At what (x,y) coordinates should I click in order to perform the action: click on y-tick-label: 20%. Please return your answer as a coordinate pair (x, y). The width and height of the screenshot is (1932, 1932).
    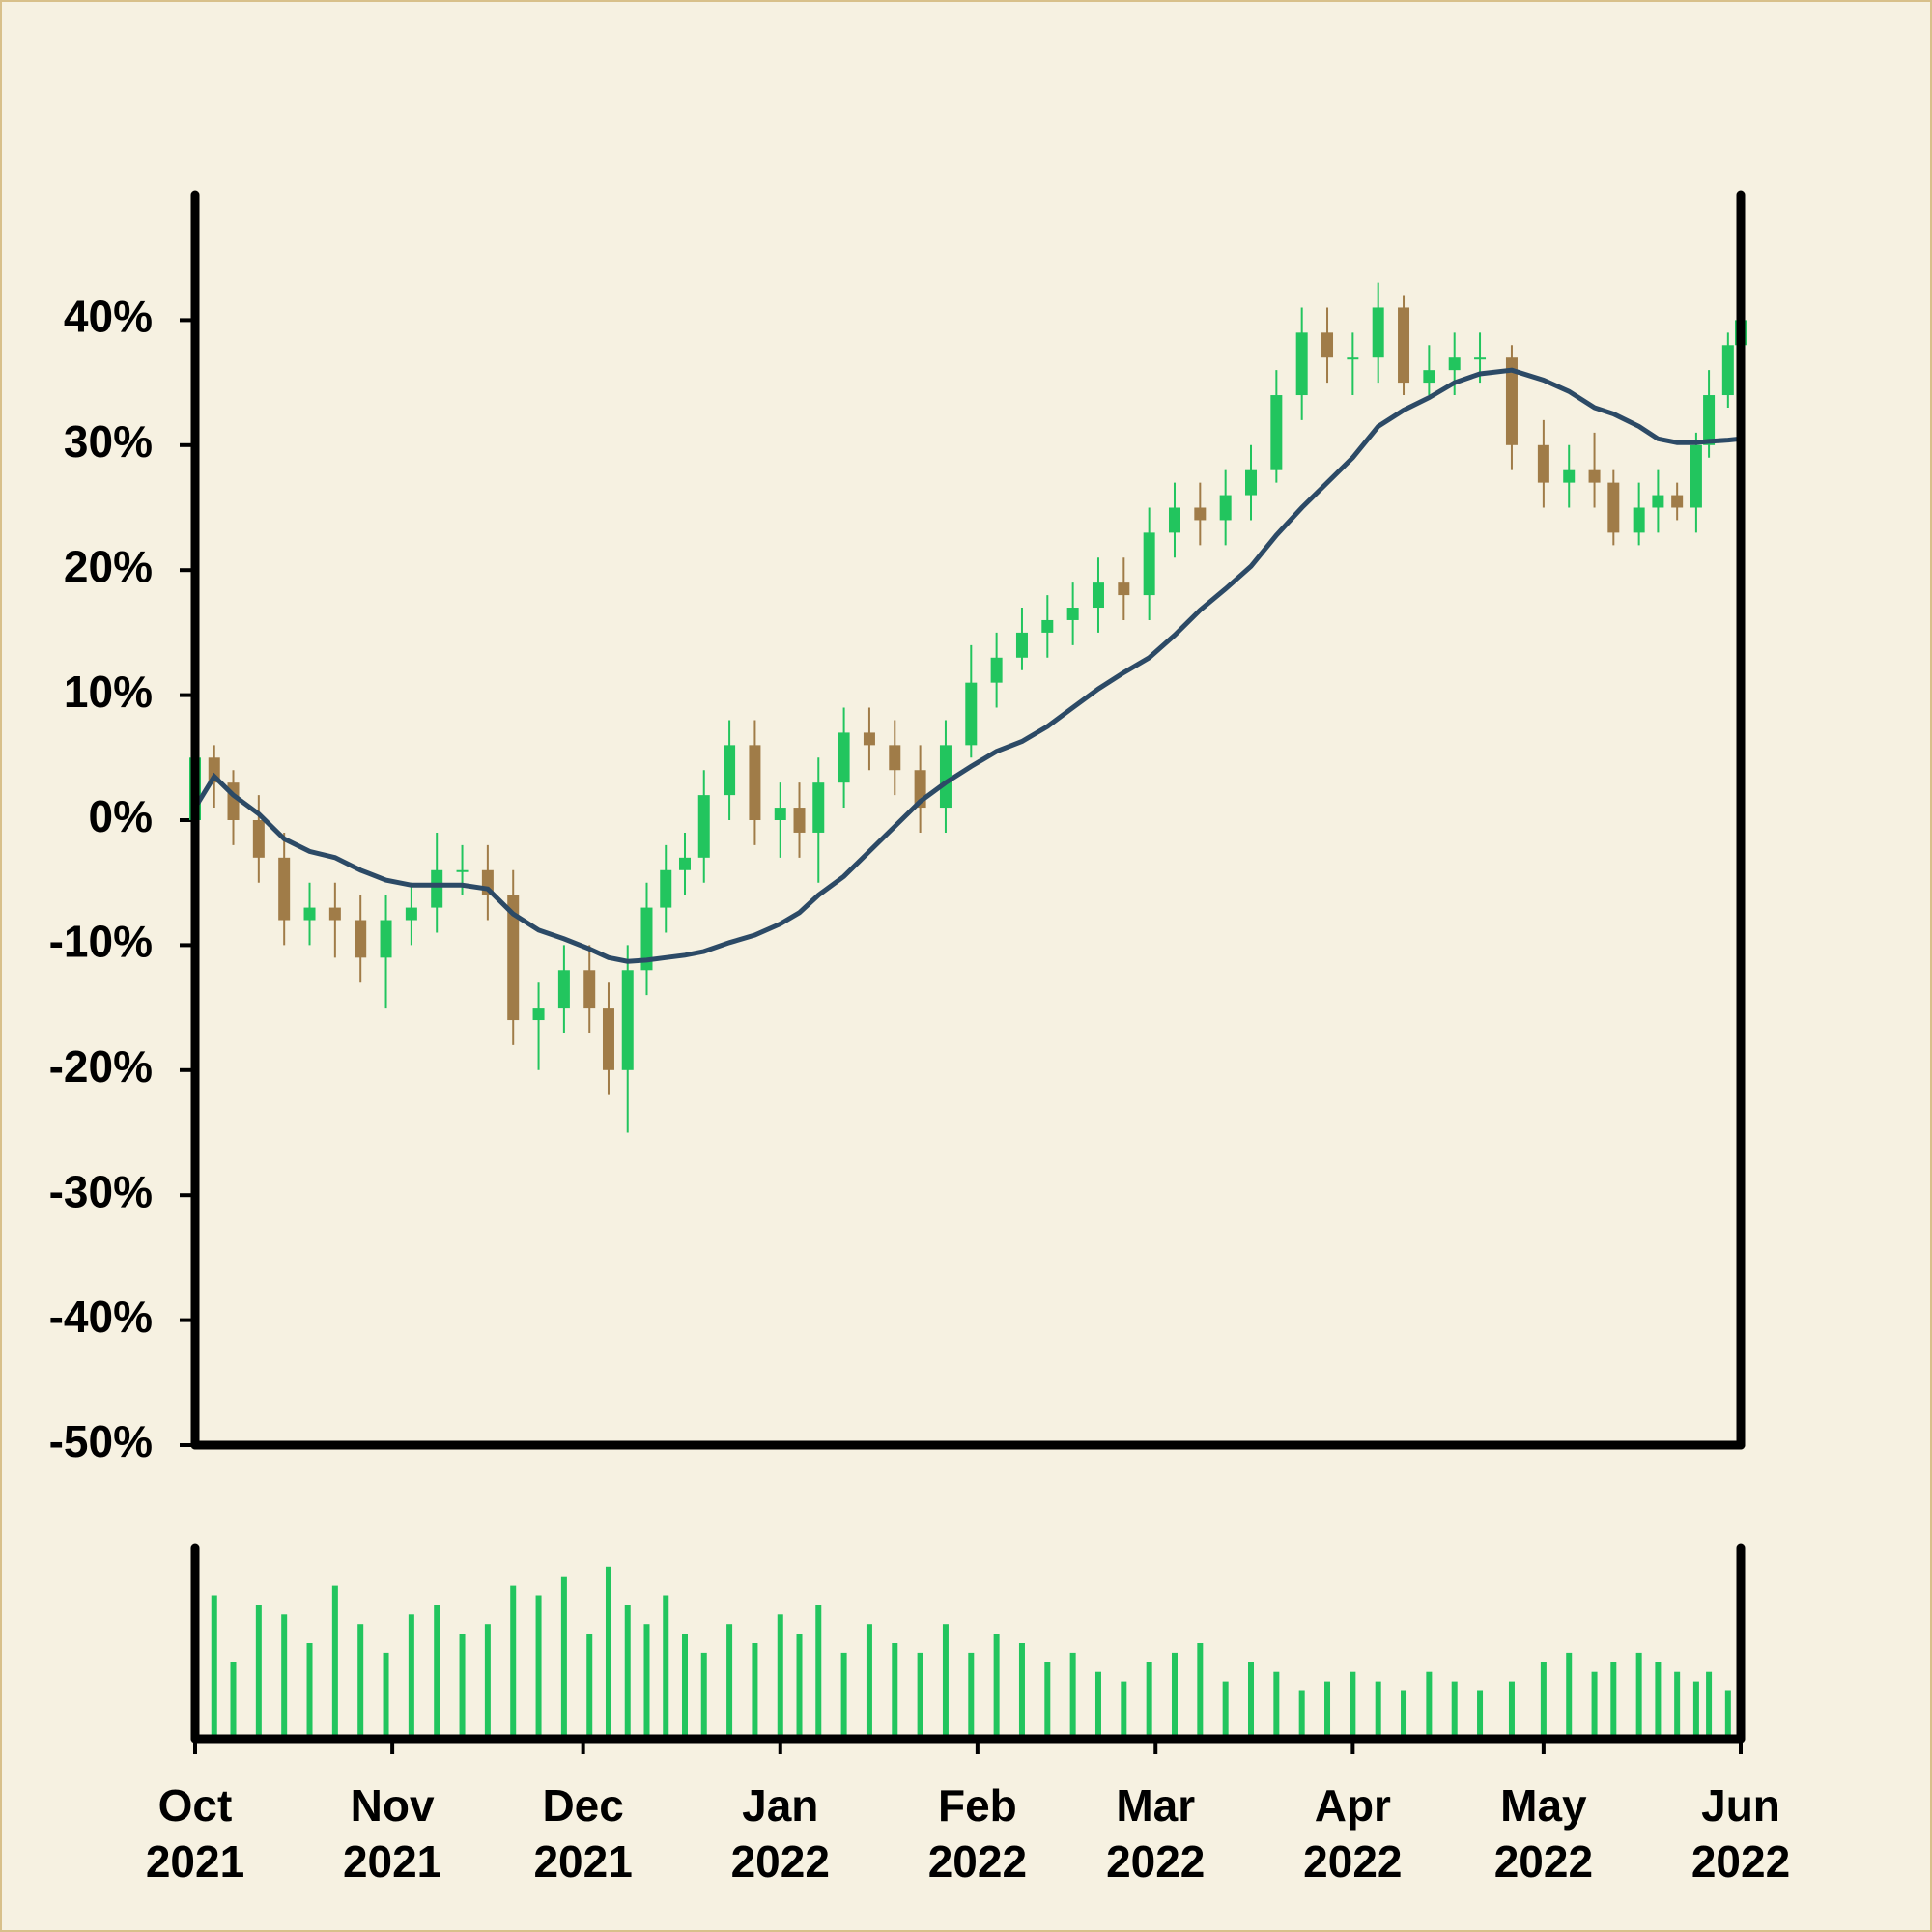
    Looking at the image, I should click on (108, 566).